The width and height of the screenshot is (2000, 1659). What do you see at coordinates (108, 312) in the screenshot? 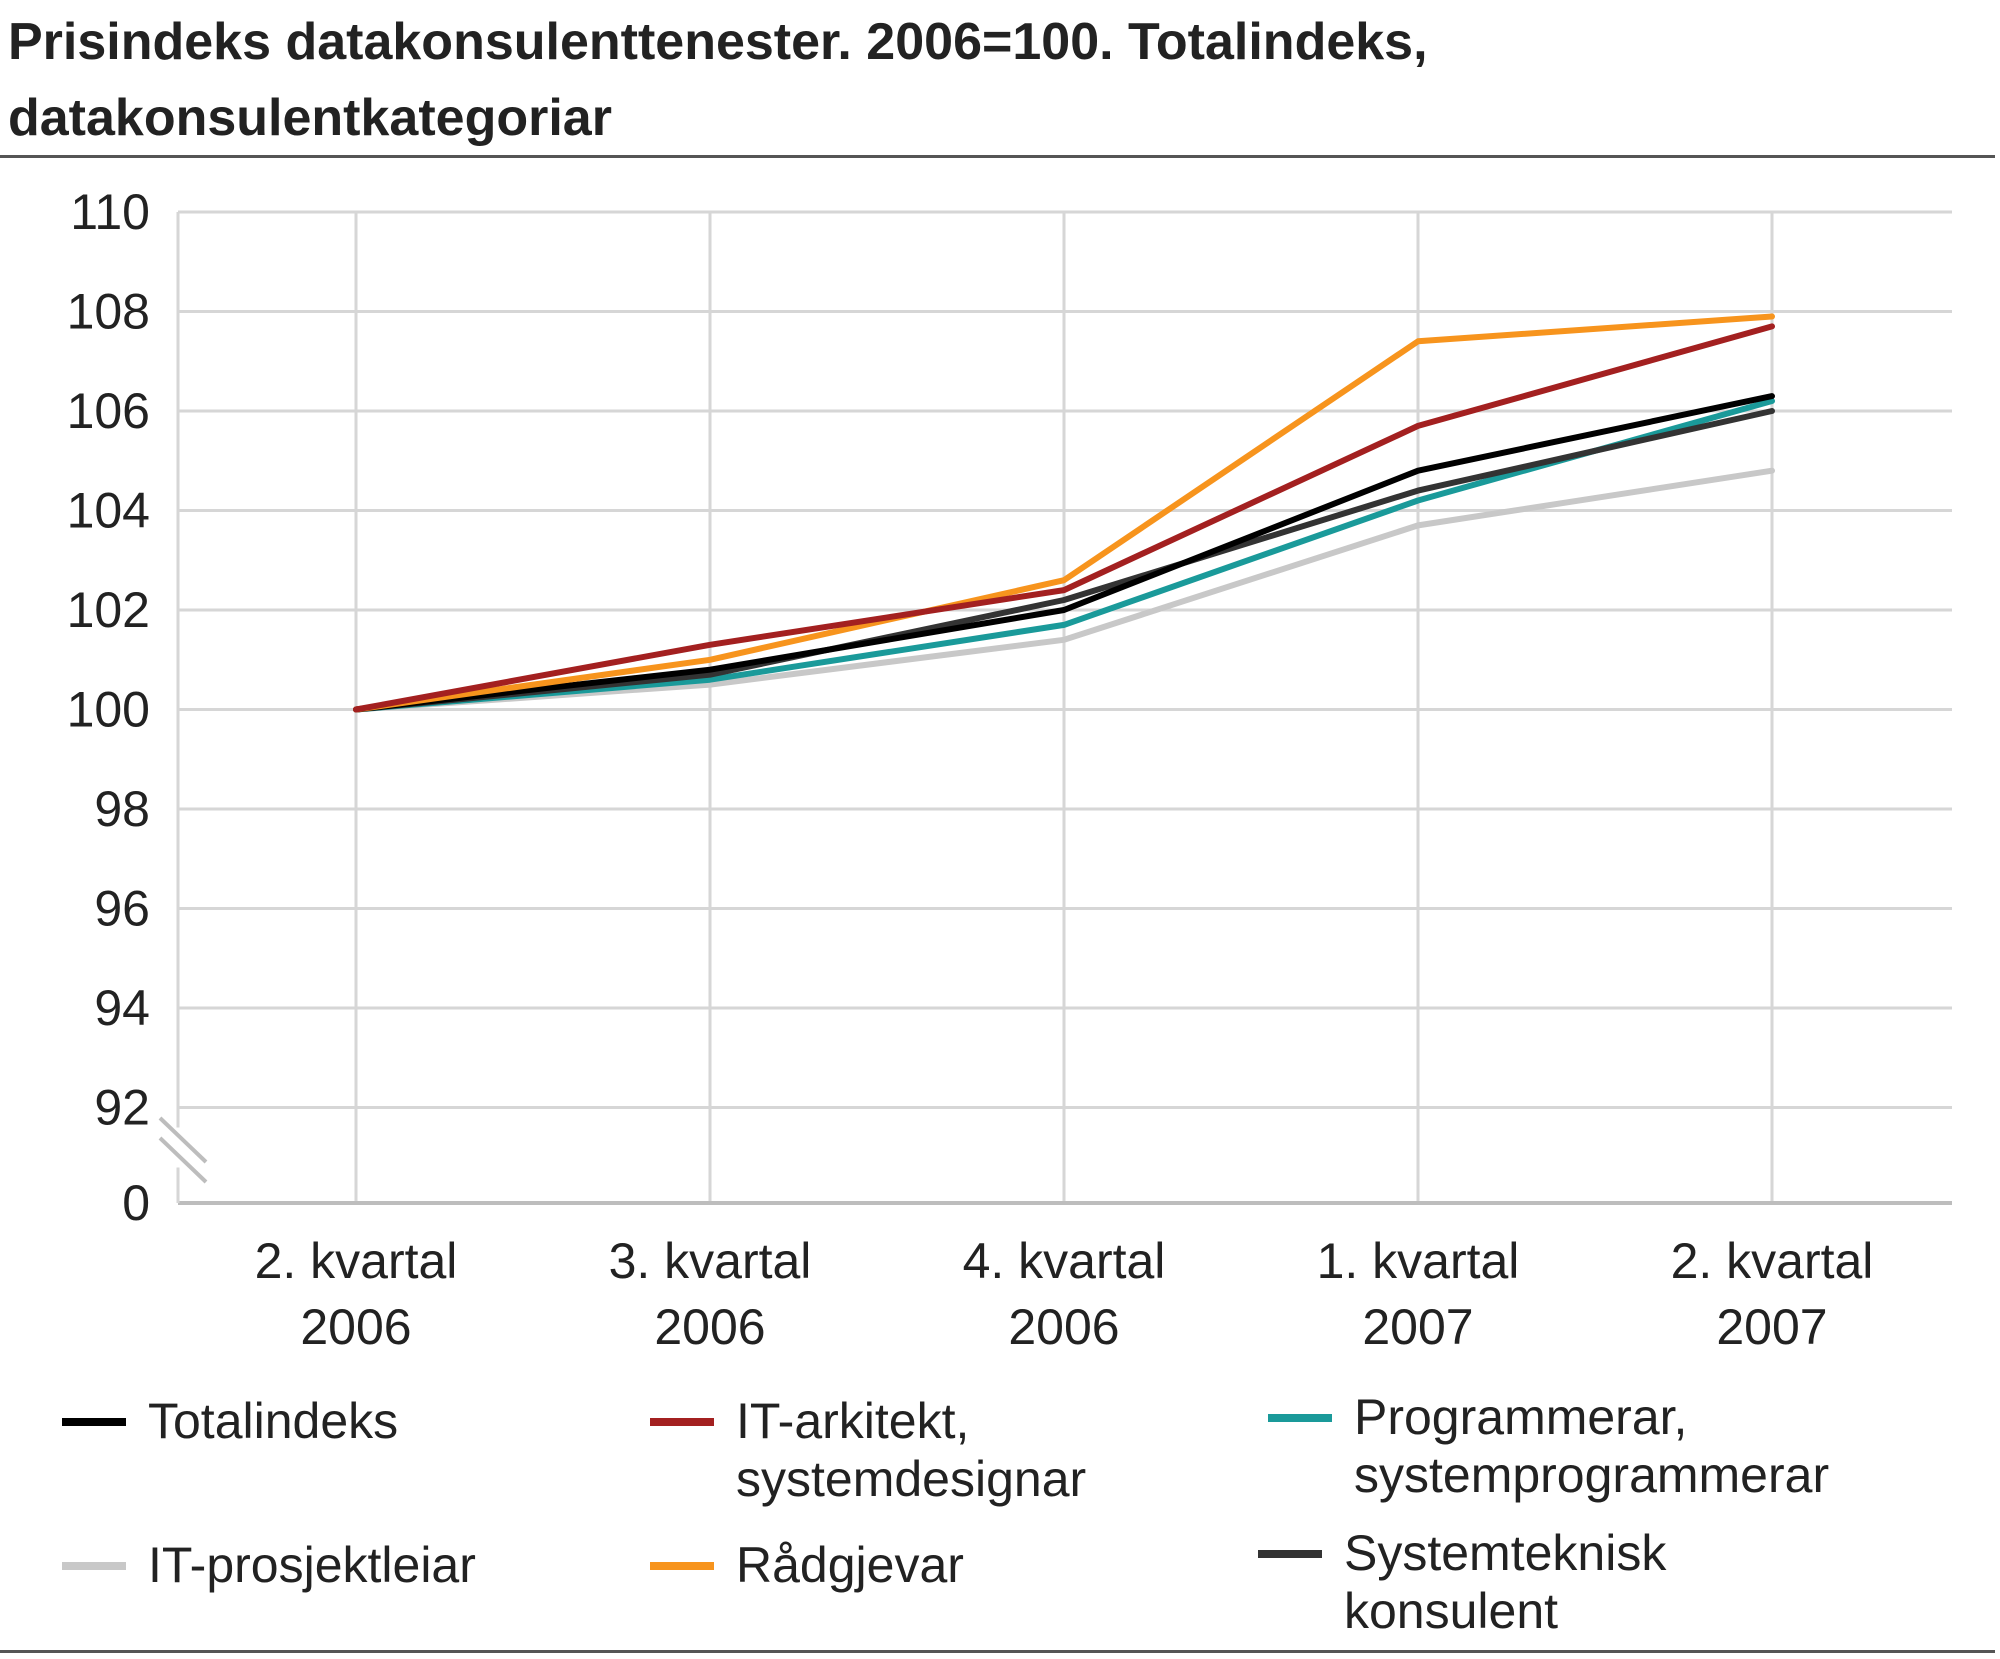
I see `y-tick-108: 108` at bounding box center [108, 312].